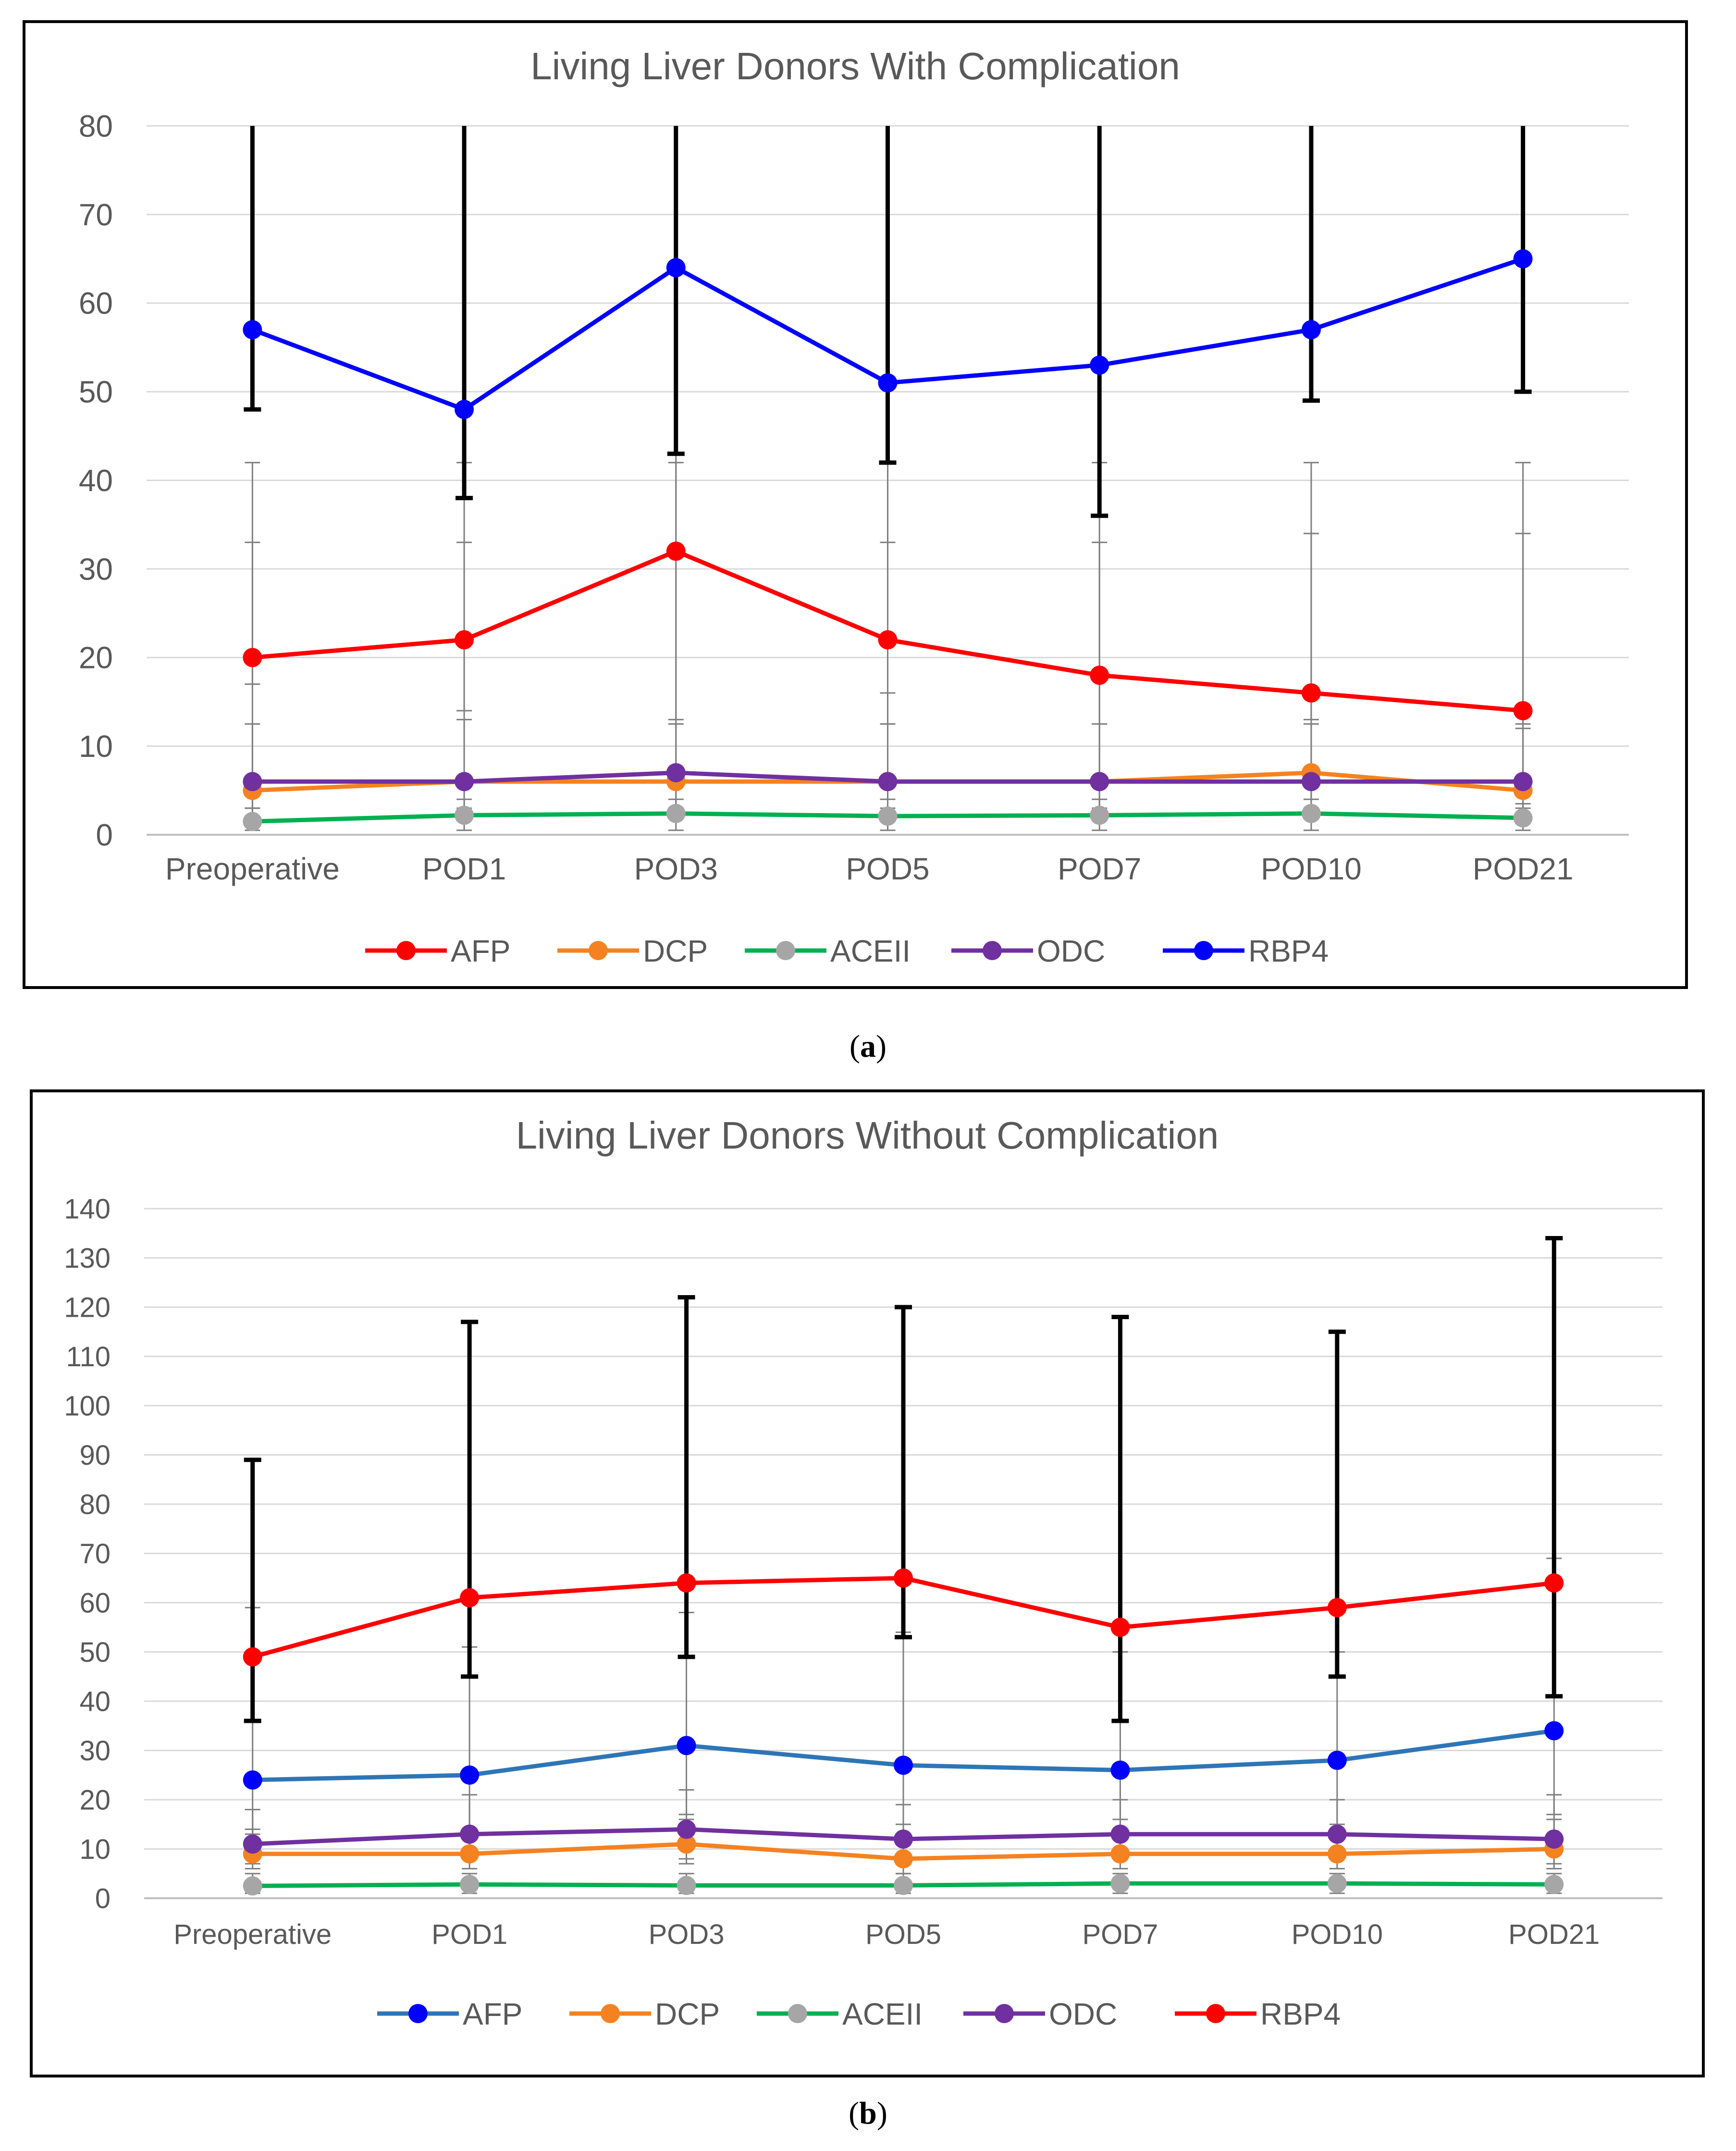 The height and width of the screenshot is (2151, 1736). I want to click on x-tick-label: POD1, so click(469, 1934).